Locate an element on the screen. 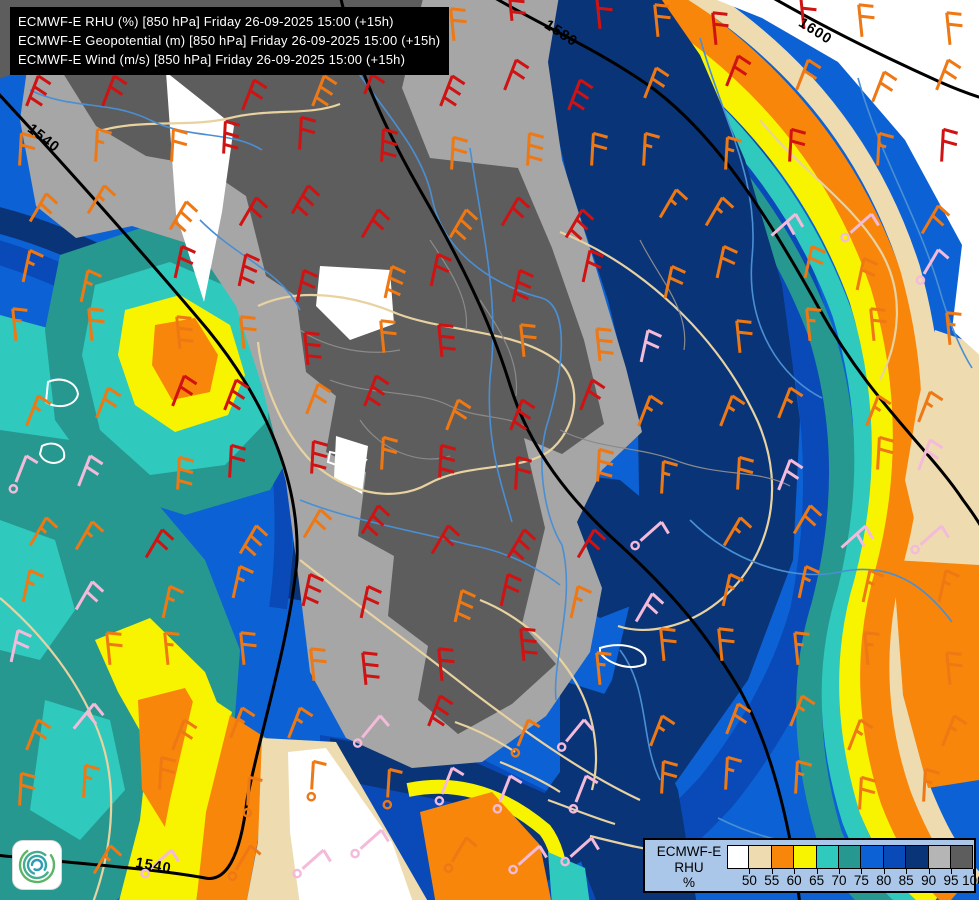 The width and height of the screenshot is (979, 900). legend-value: 75 is located at coordinates (861, 880).